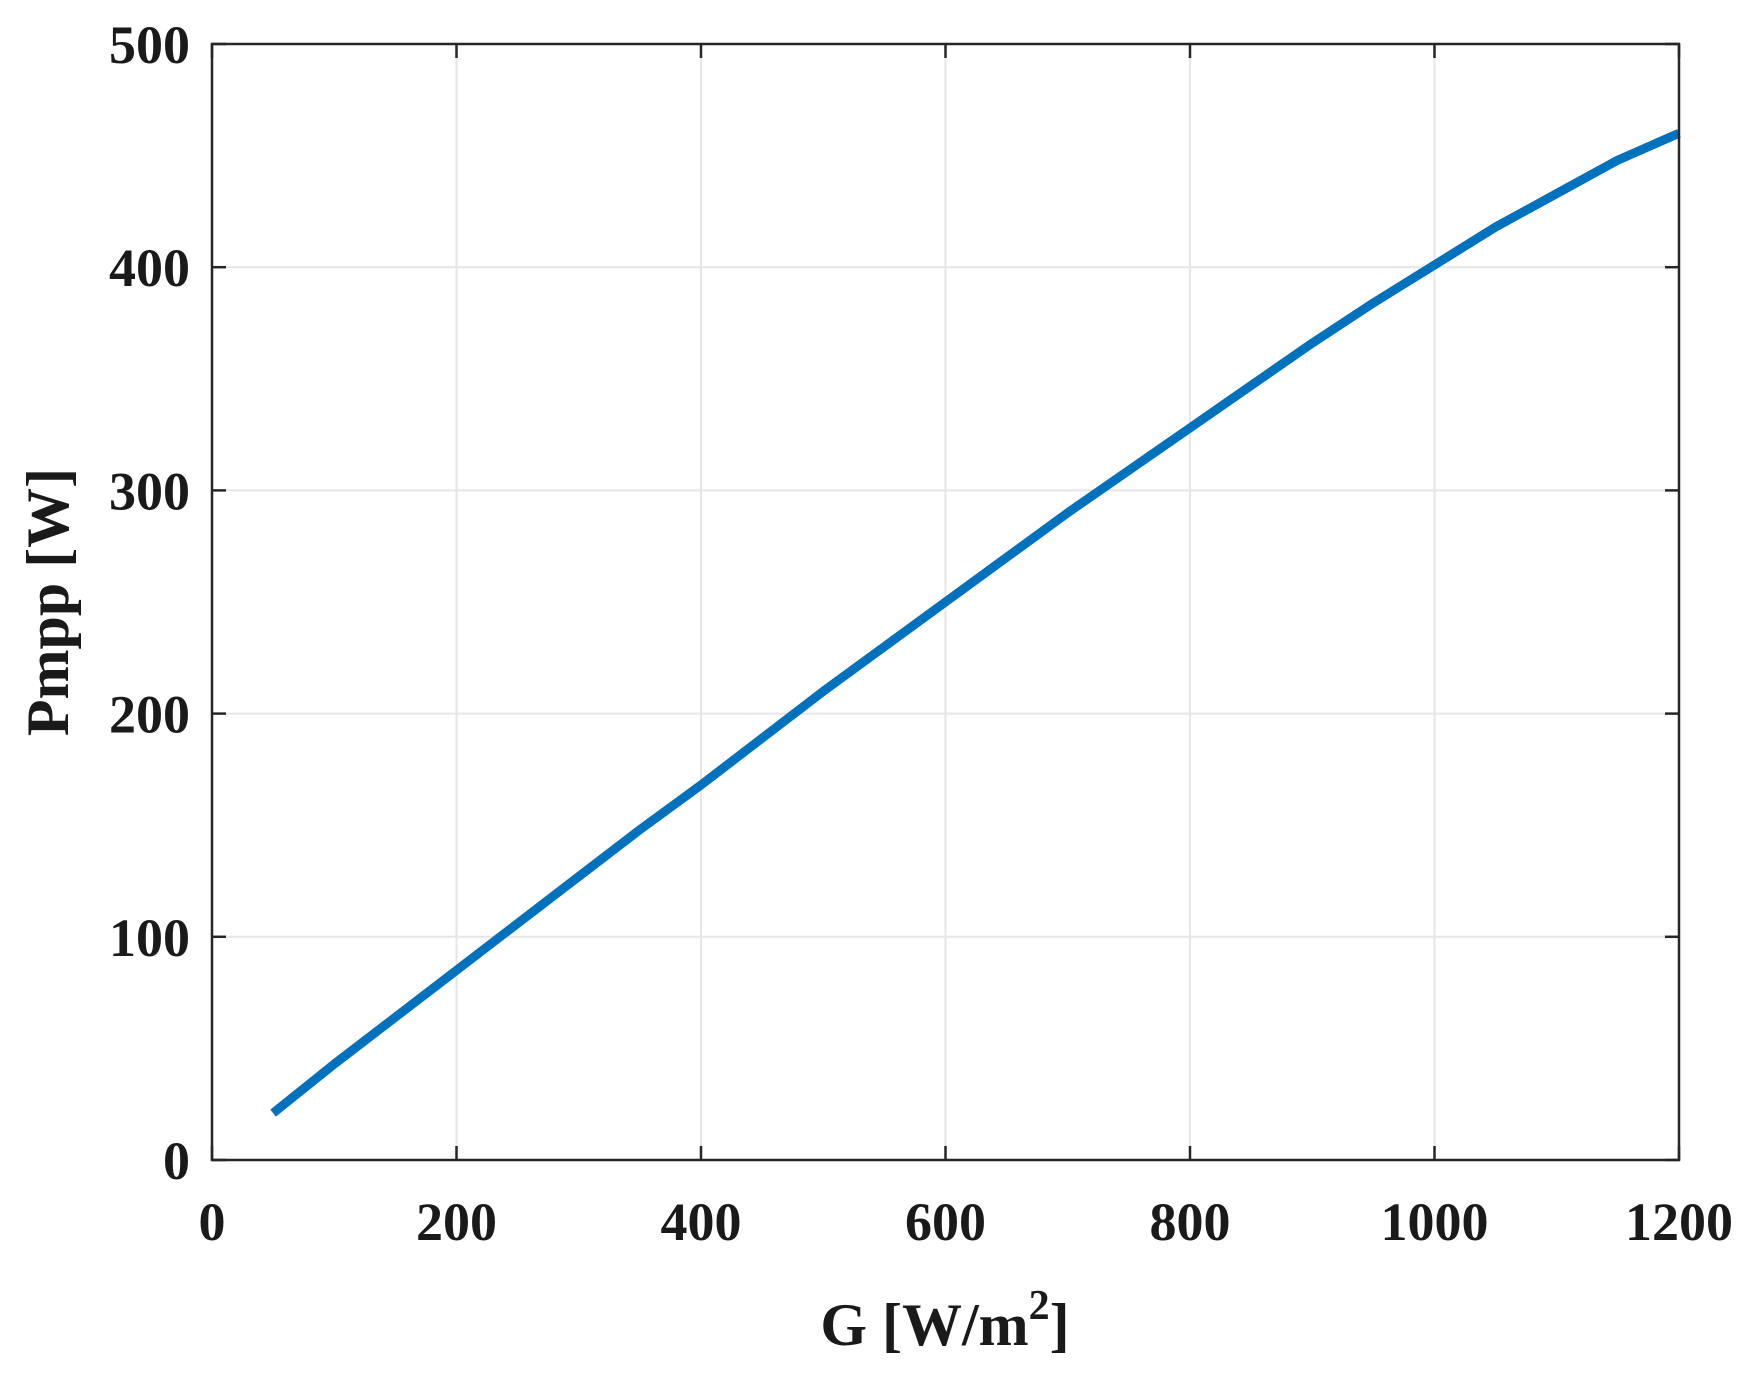 This screenshot has height=1376, width=1755. I want to click on x-tick-label: 800, so click(1190, 1222).